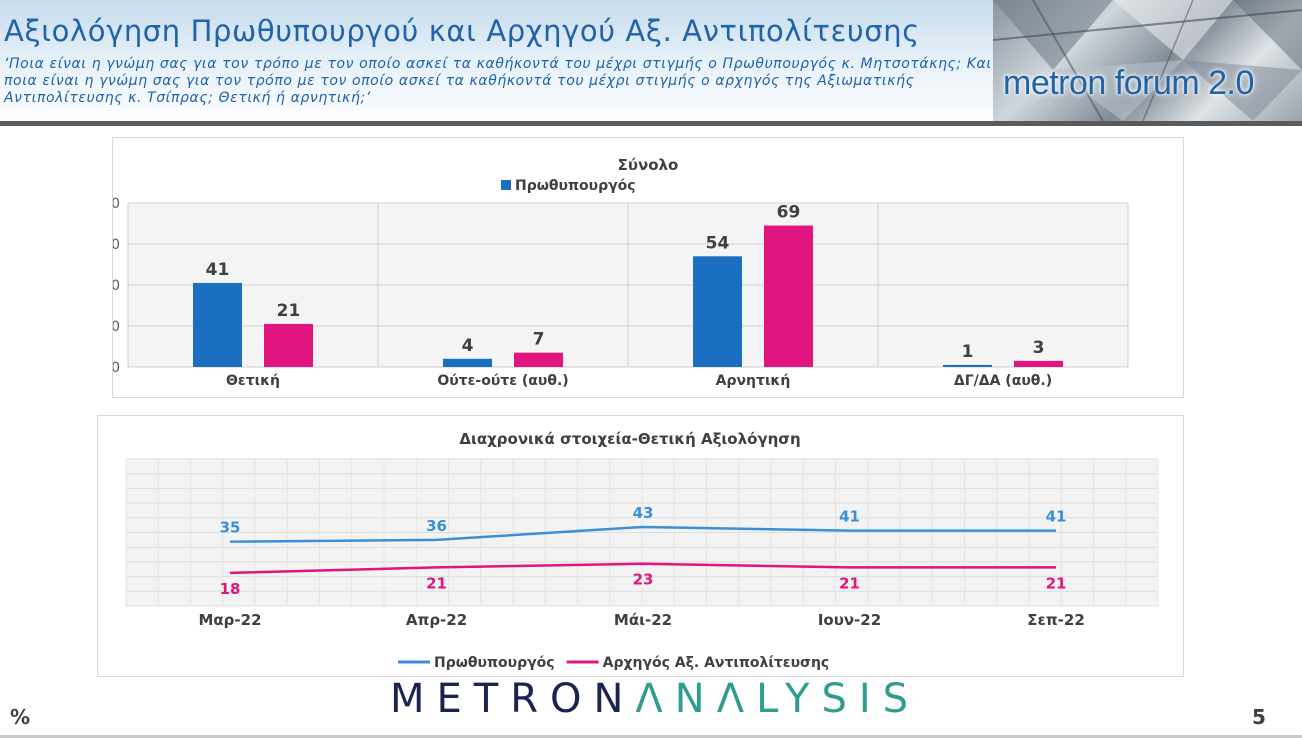 The image size is (1302, 738). I want to click on bar-data-label: 41, so click(218, 270).